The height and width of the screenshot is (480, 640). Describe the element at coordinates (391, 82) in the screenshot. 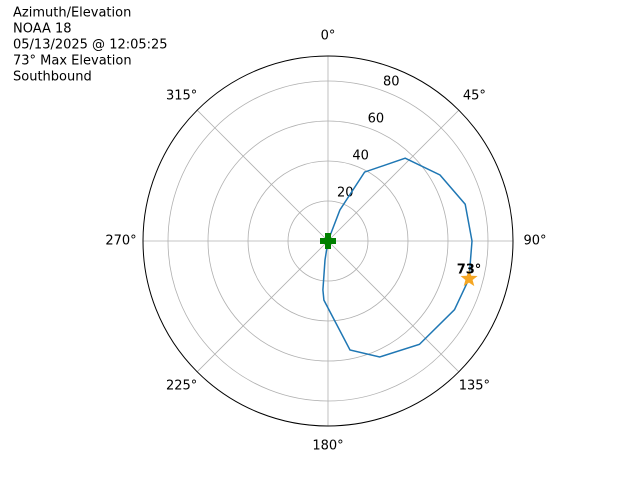

I see `r-tick-label: 80` at that location.